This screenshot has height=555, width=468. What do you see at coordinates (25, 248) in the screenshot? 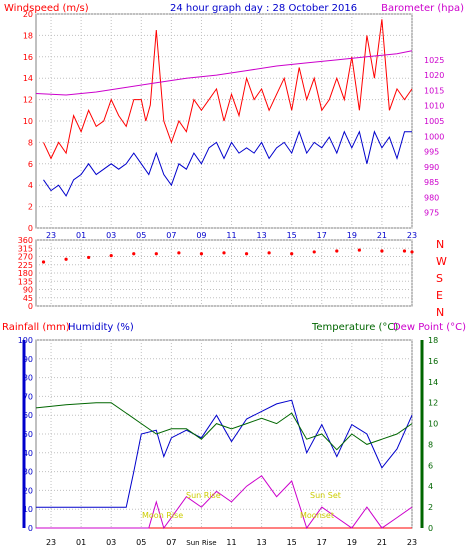
I see `left-tick-label: 315` at bounding box center [25, 248].